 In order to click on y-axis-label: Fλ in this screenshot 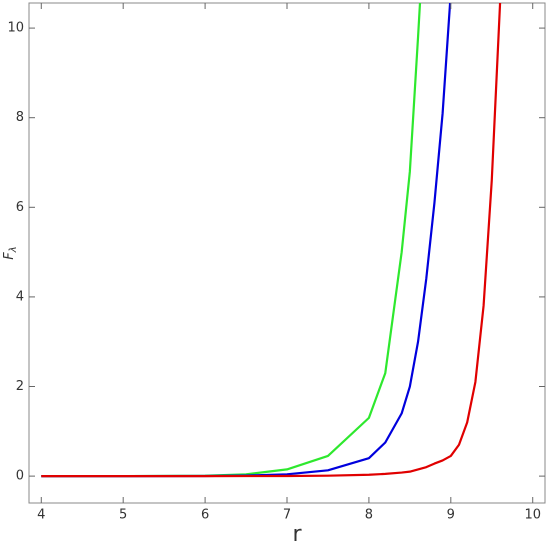, I will do `click(11, 252)`.